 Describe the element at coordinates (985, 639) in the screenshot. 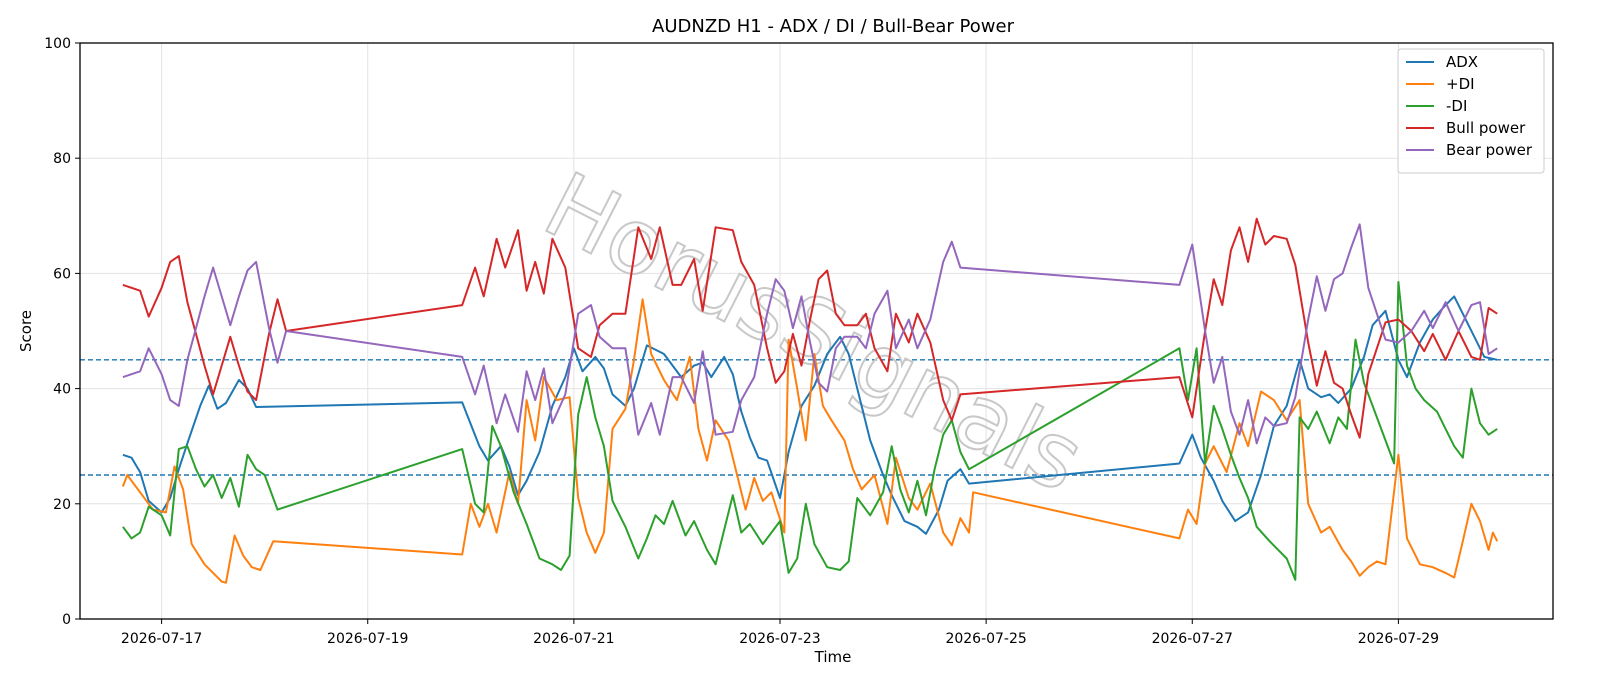

I see `x-tick-label: 2026-07-25` at that location.